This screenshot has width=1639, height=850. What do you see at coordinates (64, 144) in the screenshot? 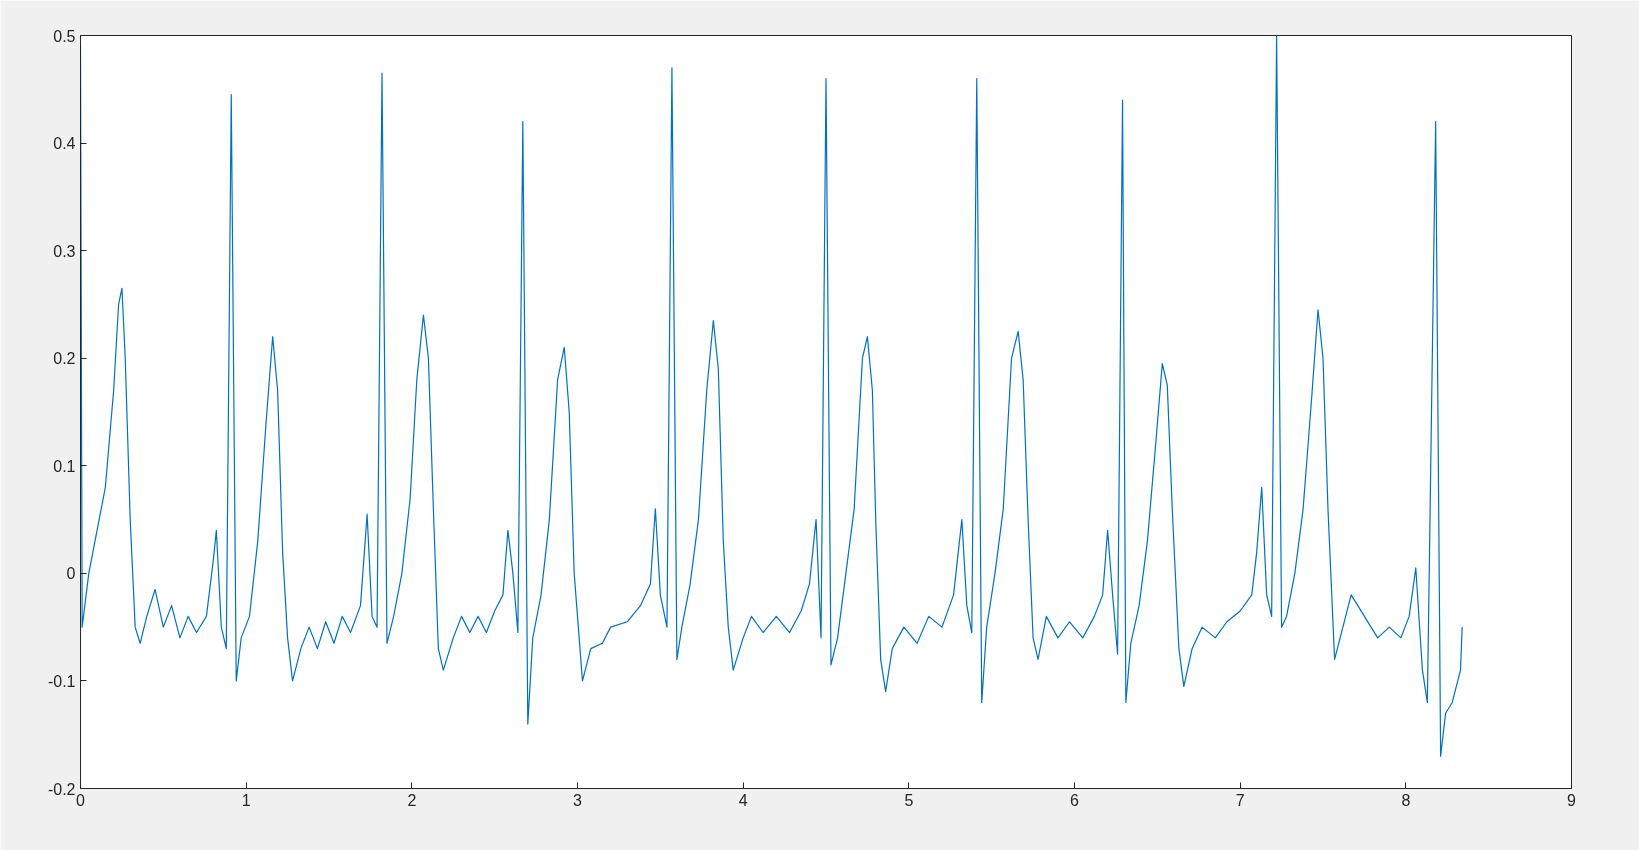
I see `y-tick-label: 0.4` at bounding box center [64, 144].